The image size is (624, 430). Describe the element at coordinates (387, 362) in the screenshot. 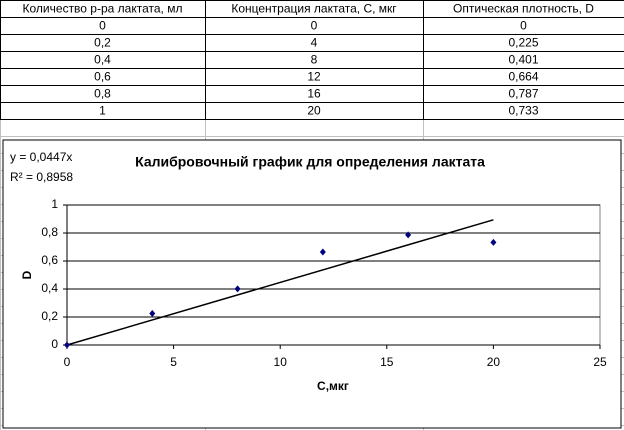

I see `x-tick-label: 15` at that location.